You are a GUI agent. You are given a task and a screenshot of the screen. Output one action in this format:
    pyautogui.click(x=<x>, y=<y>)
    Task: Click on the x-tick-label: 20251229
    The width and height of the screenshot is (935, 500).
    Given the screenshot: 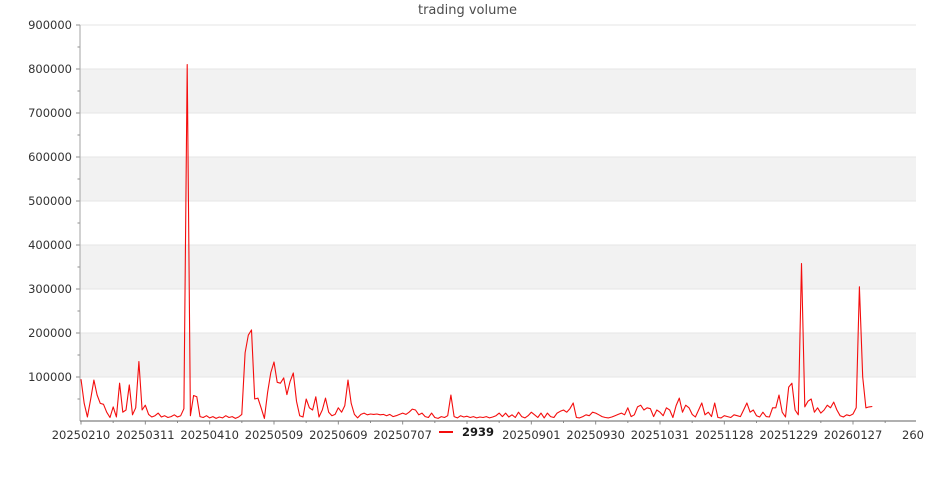 What is the action you would take?
    pyautogui.click(x=788, y=435)
    